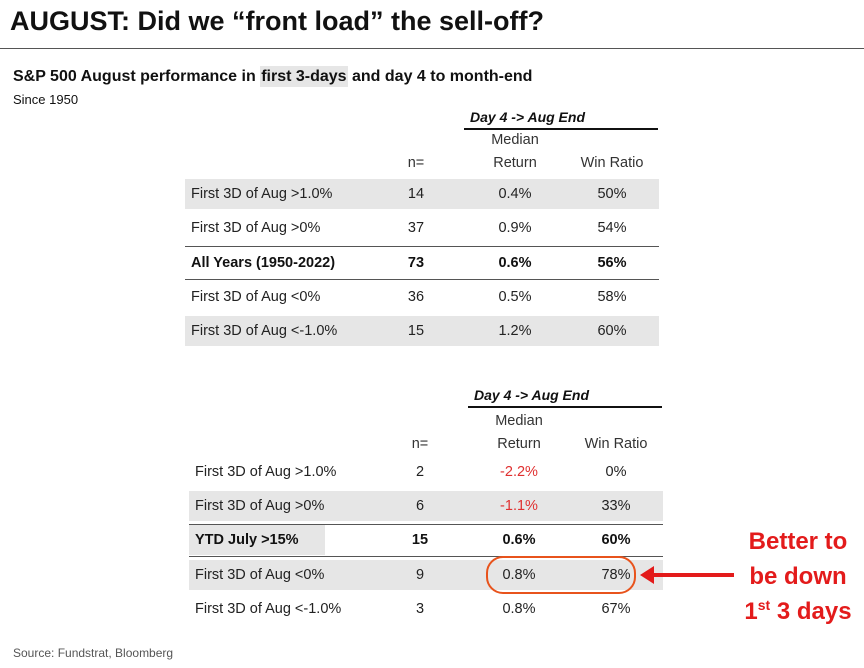  I want to click on row-n: 73, so click(416, 263).